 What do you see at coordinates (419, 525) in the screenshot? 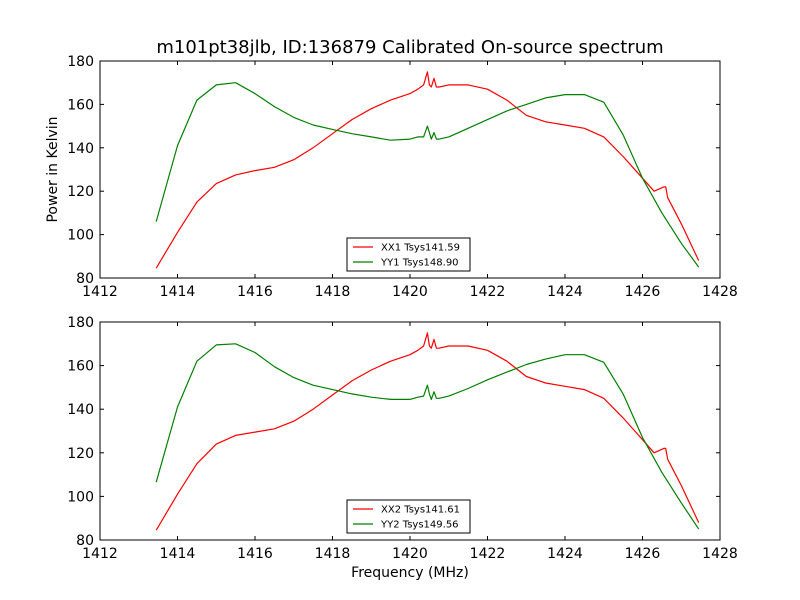
I see `legend-entry-label: YY2 Tsys149.56` at bounding box center [419, 525].